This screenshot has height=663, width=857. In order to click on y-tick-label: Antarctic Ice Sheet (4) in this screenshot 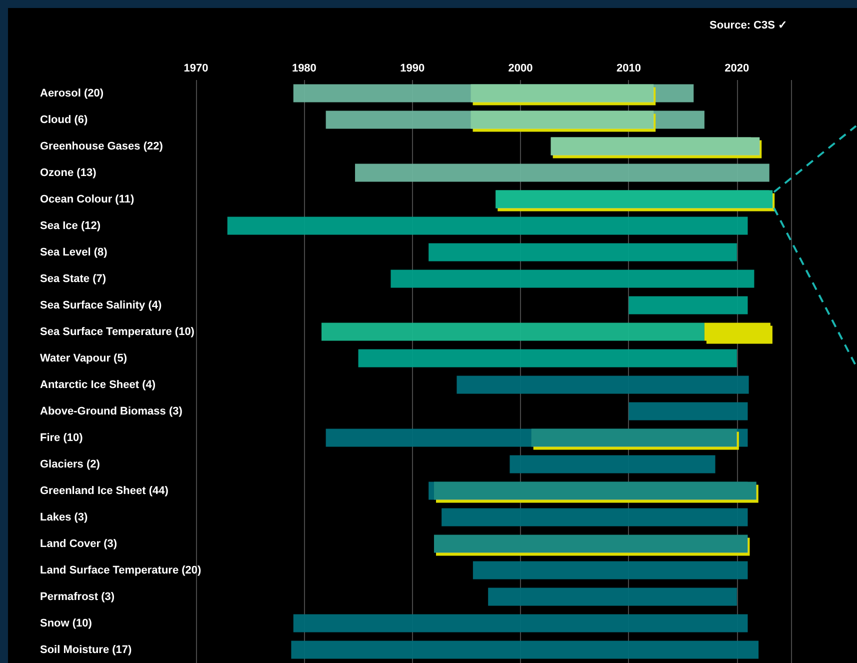, I will do `click(98, 384)`.